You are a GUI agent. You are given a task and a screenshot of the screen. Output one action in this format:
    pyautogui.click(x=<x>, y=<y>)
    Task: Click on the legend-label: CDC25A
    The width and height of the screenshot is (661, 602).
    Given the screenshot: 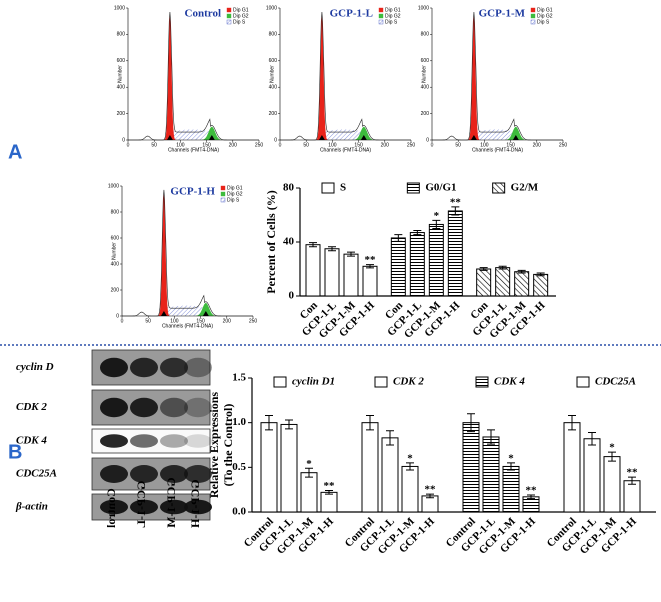 What is the action you would take?
    pyautogui.click(x=615, y=382)
    